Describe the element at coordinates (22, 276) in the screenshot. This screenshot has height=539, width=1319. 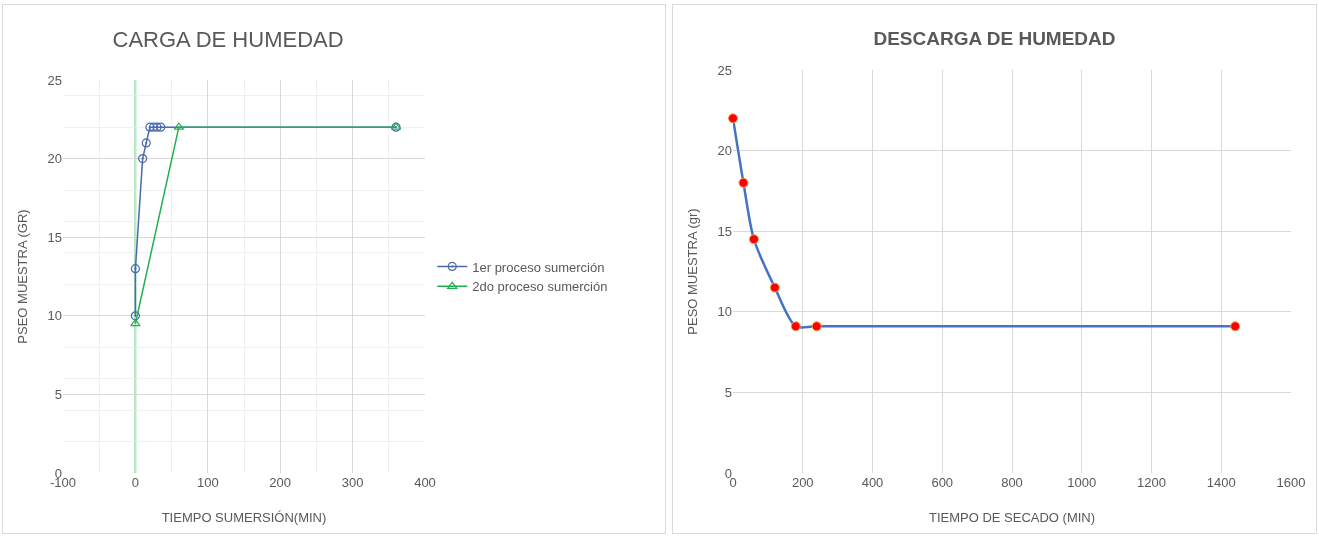
I see `y-axis-title: PSEO MUESTRA (GR)` at that location.